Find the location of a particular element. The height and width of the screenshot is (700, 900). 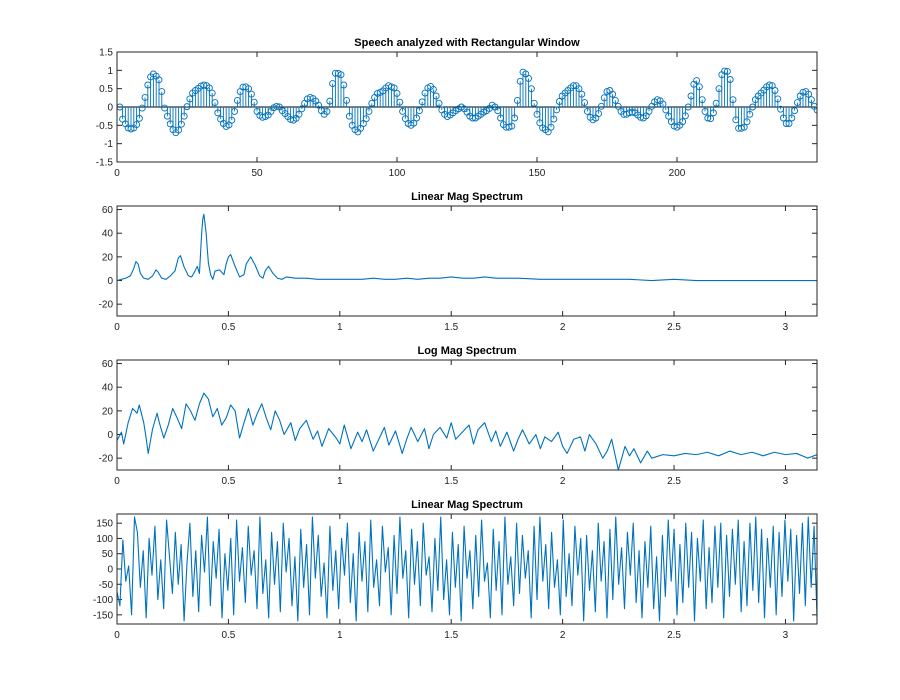

y-tick-label: -1.5 is located at coordinates (105, 163).